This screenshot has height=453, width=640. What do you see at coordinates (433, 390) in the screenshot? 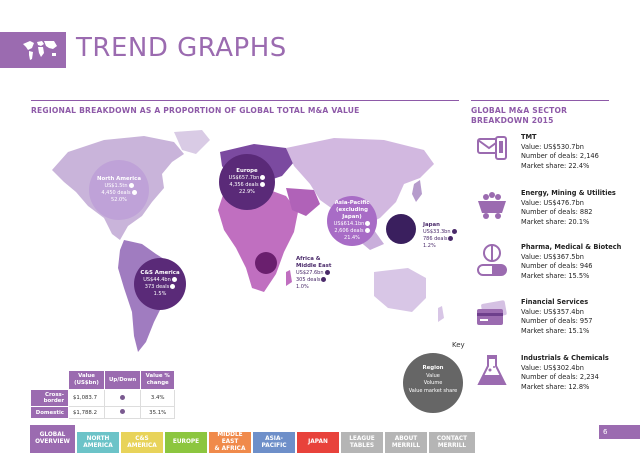
I see `key-line-share: Value market share` at bounding box center [433, 390].